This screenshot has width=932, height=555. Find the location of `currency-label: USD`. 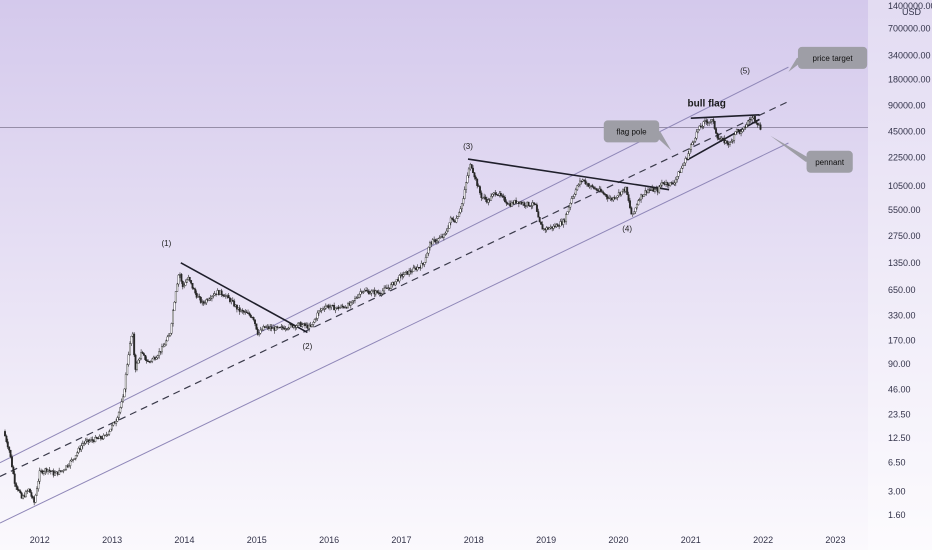

currency-label: USD is located at coordinates (912, 12).